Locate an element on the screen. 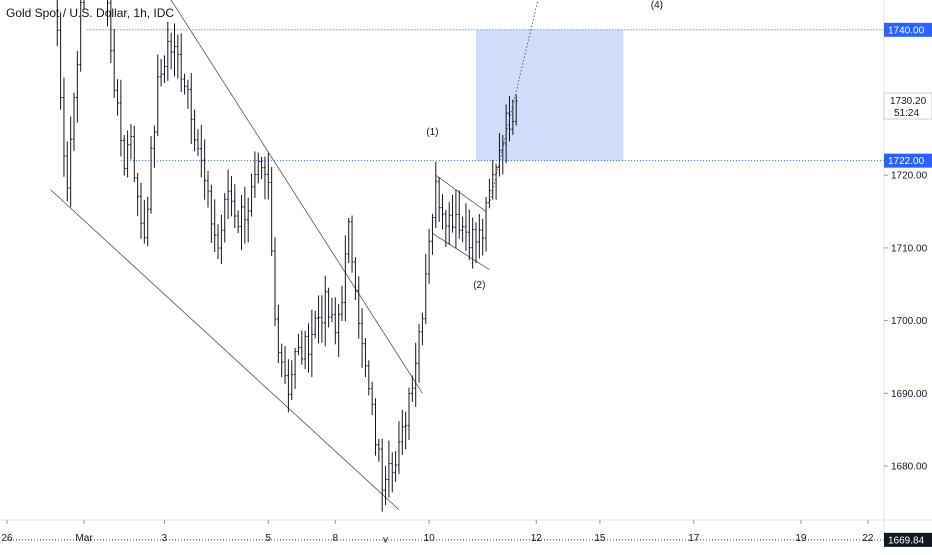  price-level-tag: 1722.00 is located at coordinates (908, 160).